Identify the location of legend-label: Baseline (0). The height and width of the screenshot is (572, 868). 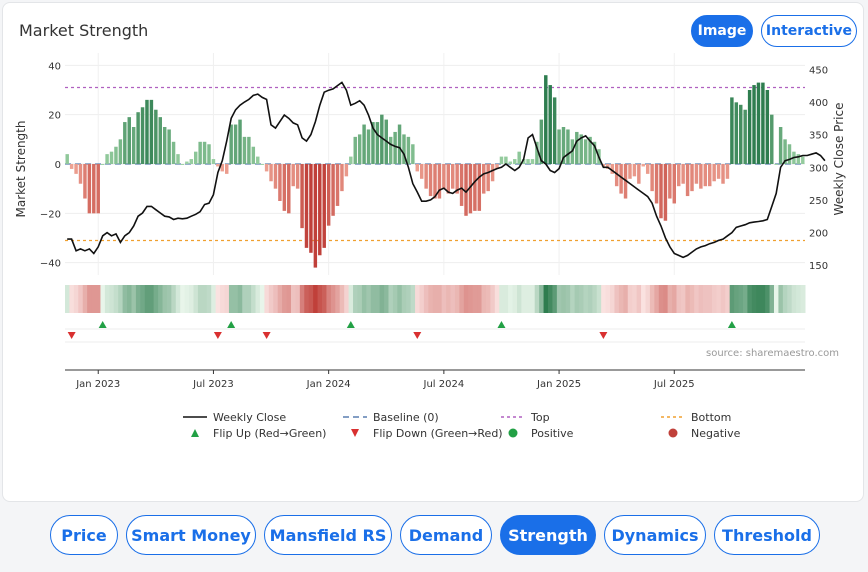
(406, 417).